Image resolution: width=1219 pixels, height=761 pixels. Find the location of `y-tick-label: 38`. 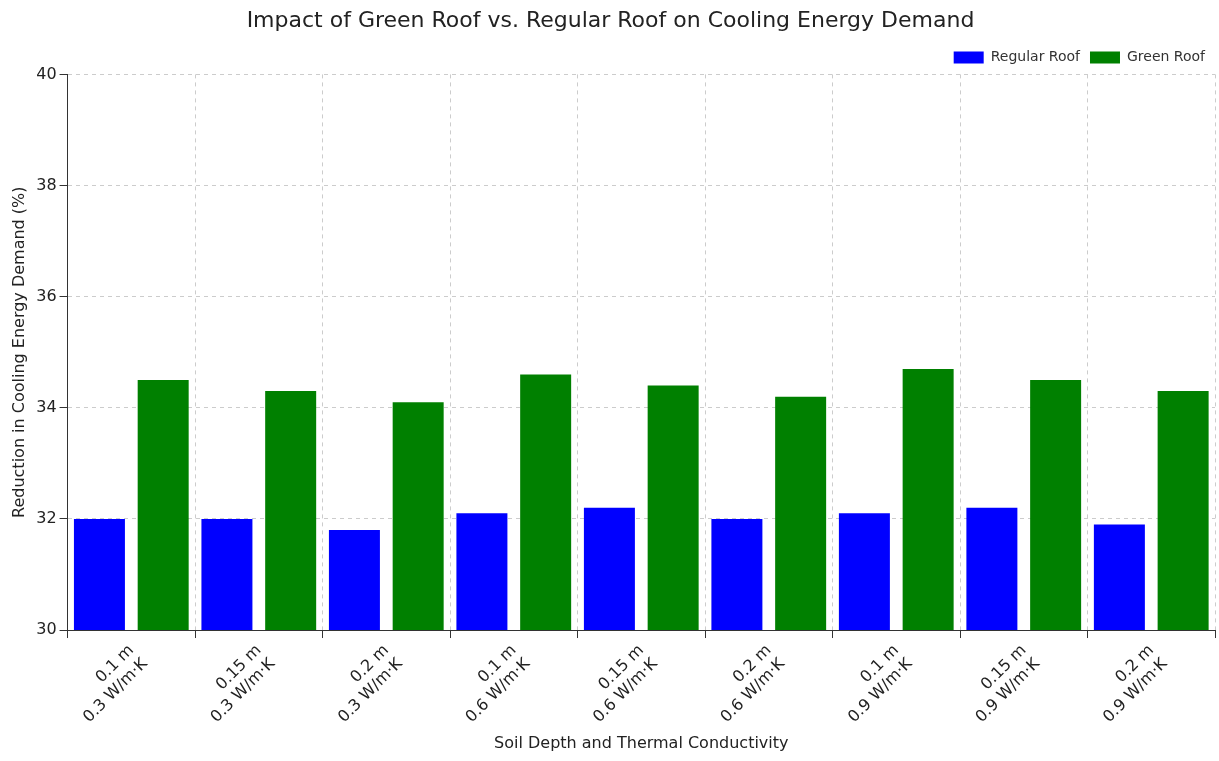

y-tick-label: 38 is located at coordinates (46, 184).